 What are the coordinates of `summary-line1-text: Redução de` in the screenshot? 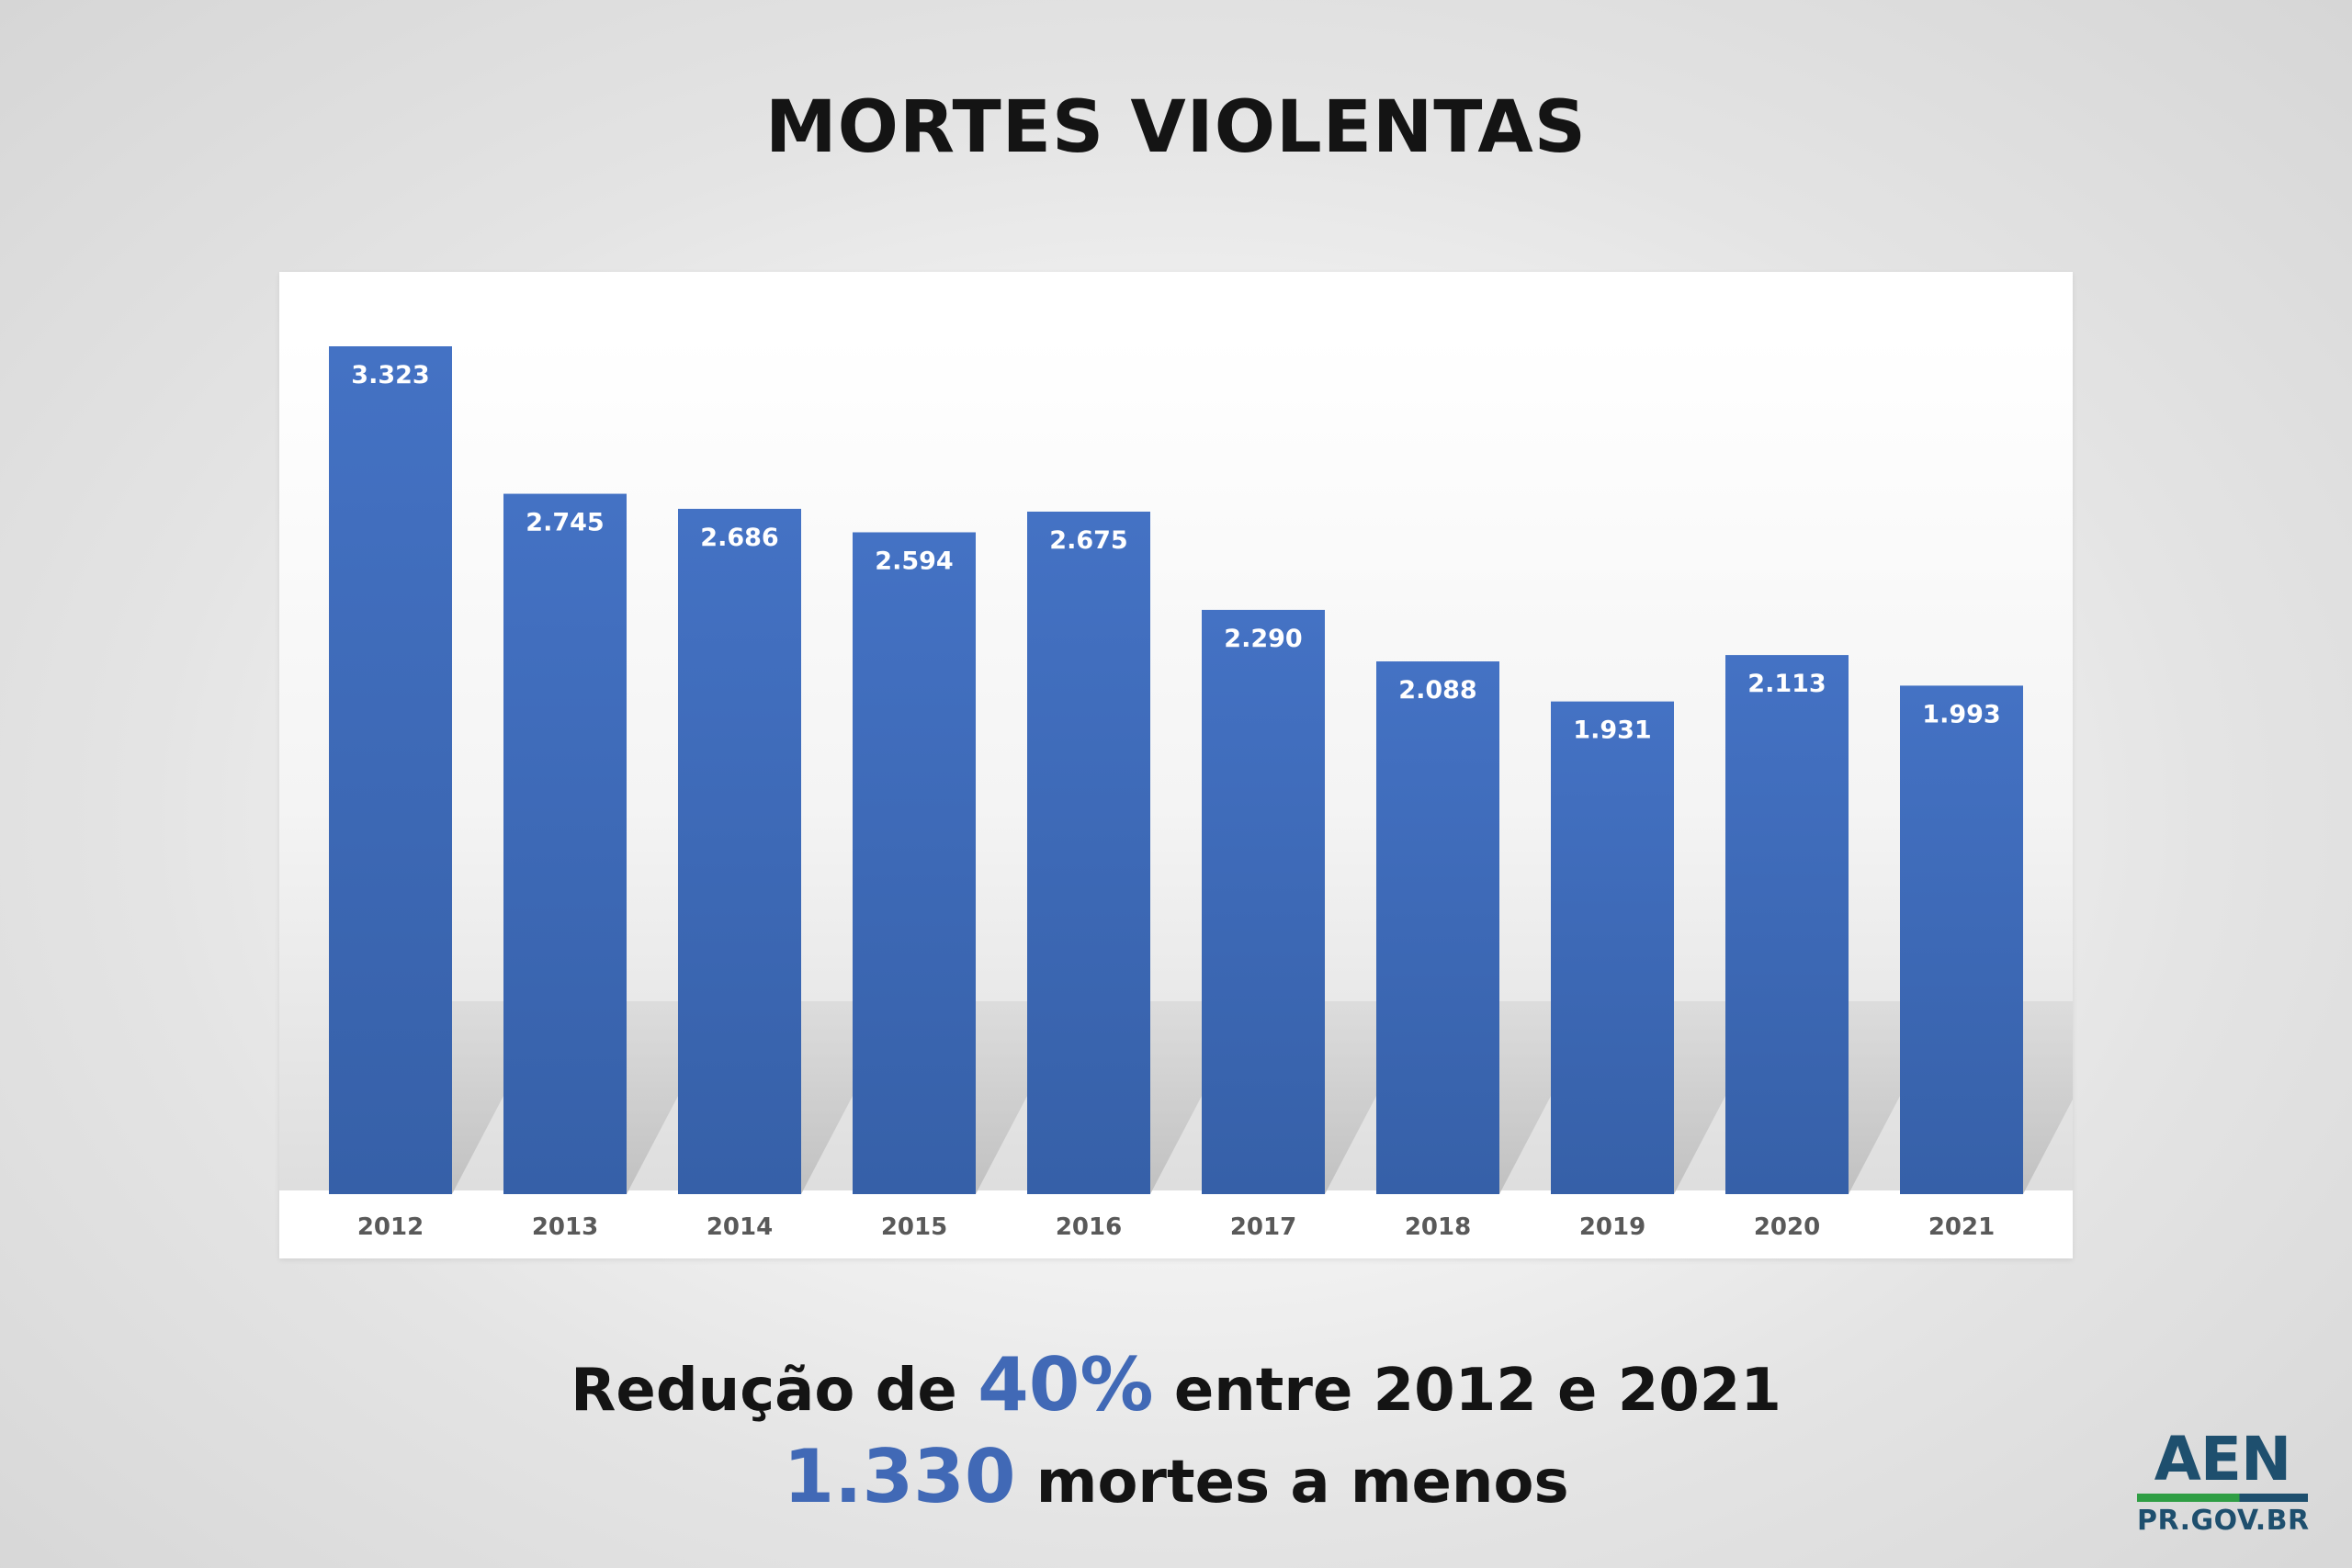 It's located at (775, 1391).